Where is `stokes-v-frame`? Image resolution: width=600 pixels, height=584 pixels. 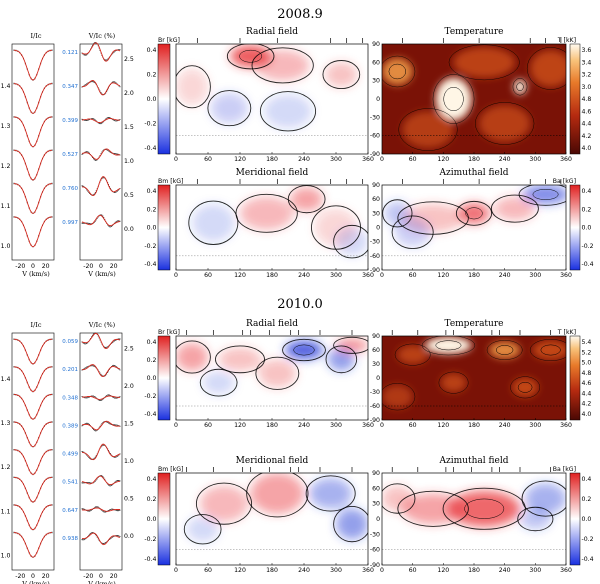
stokes-v-frame is located at coordinates (101, 152).